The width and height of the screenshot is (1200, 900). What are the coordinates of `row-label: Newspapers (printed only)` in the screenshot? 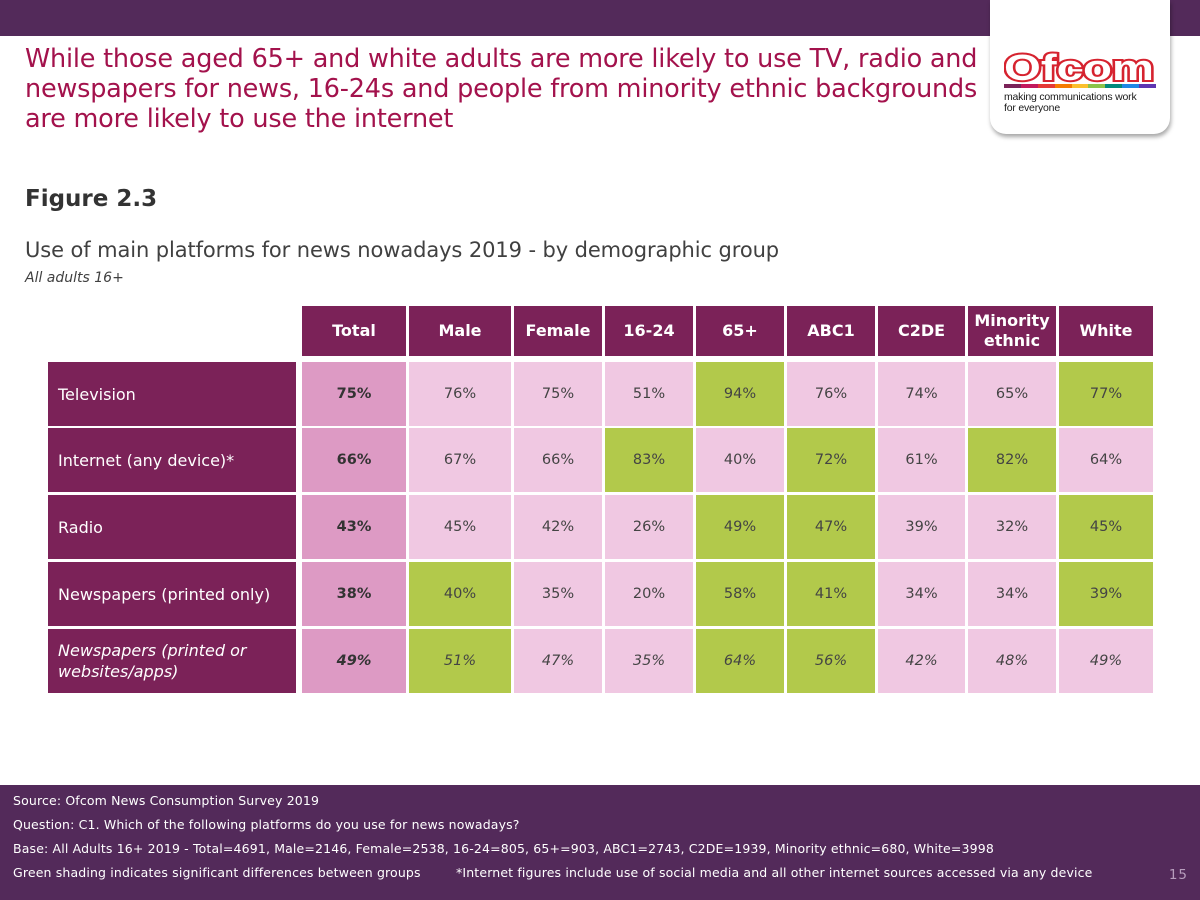 It's located at (172, 594).